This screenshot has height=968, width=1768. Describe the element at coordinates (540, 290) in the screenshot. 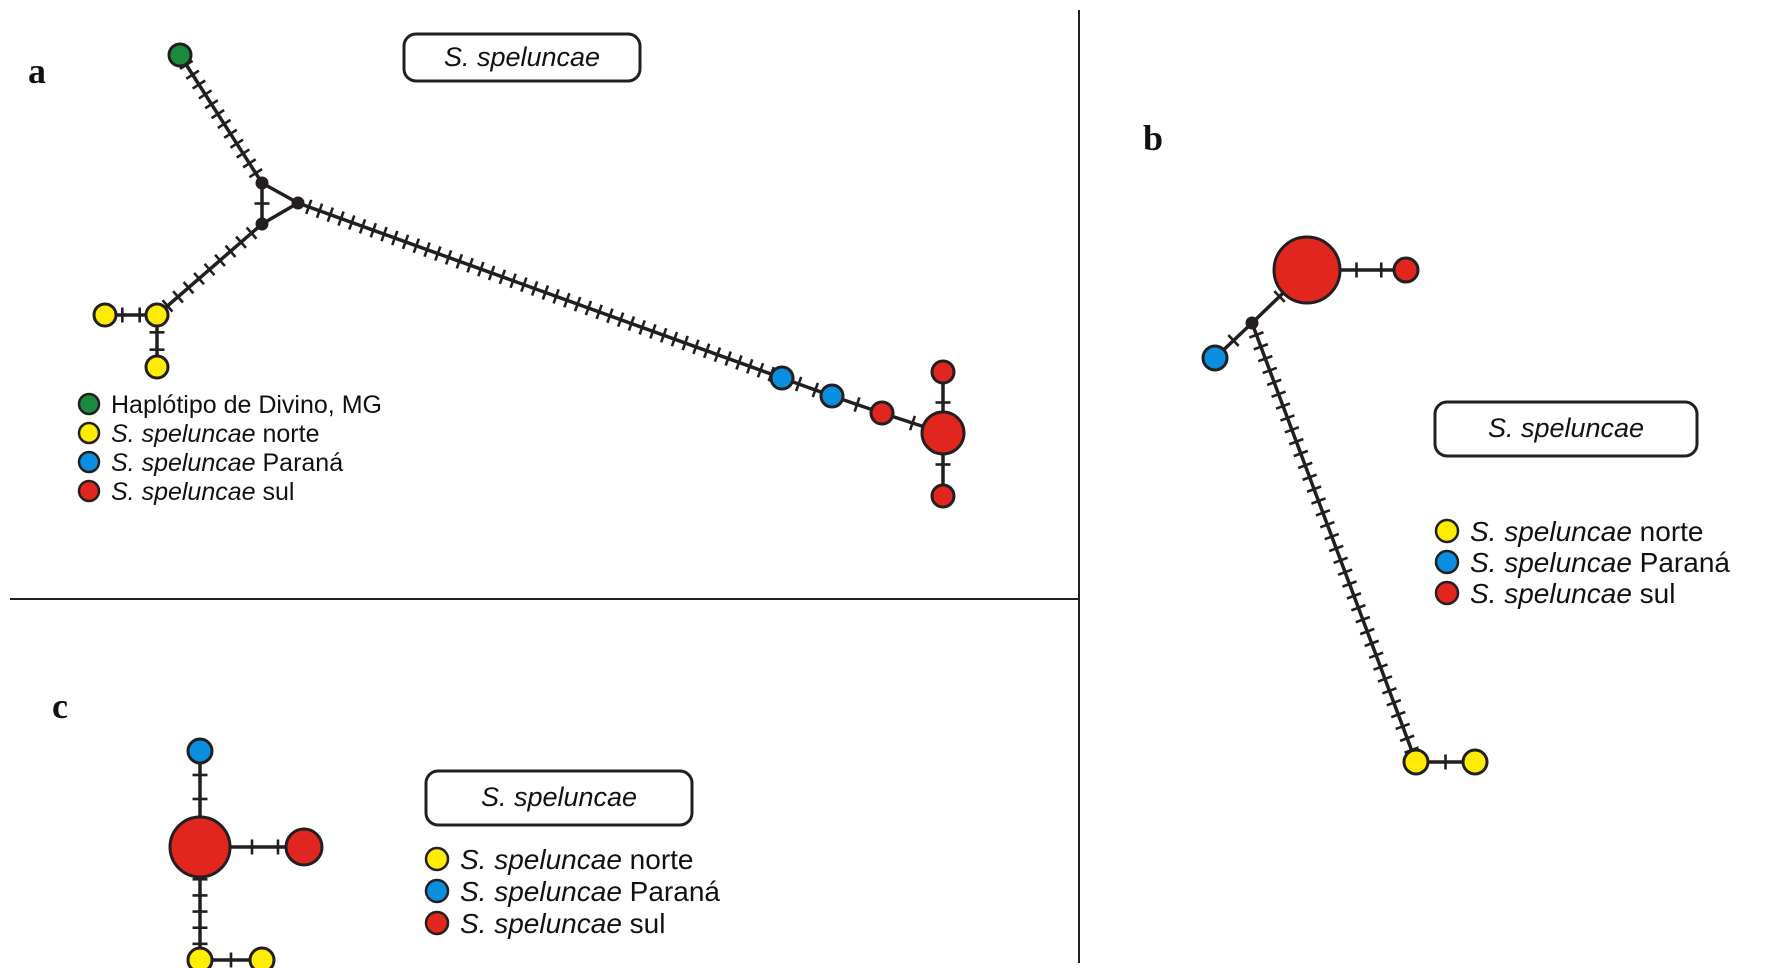

I see `edge-a-mv3-parana1` at that location.